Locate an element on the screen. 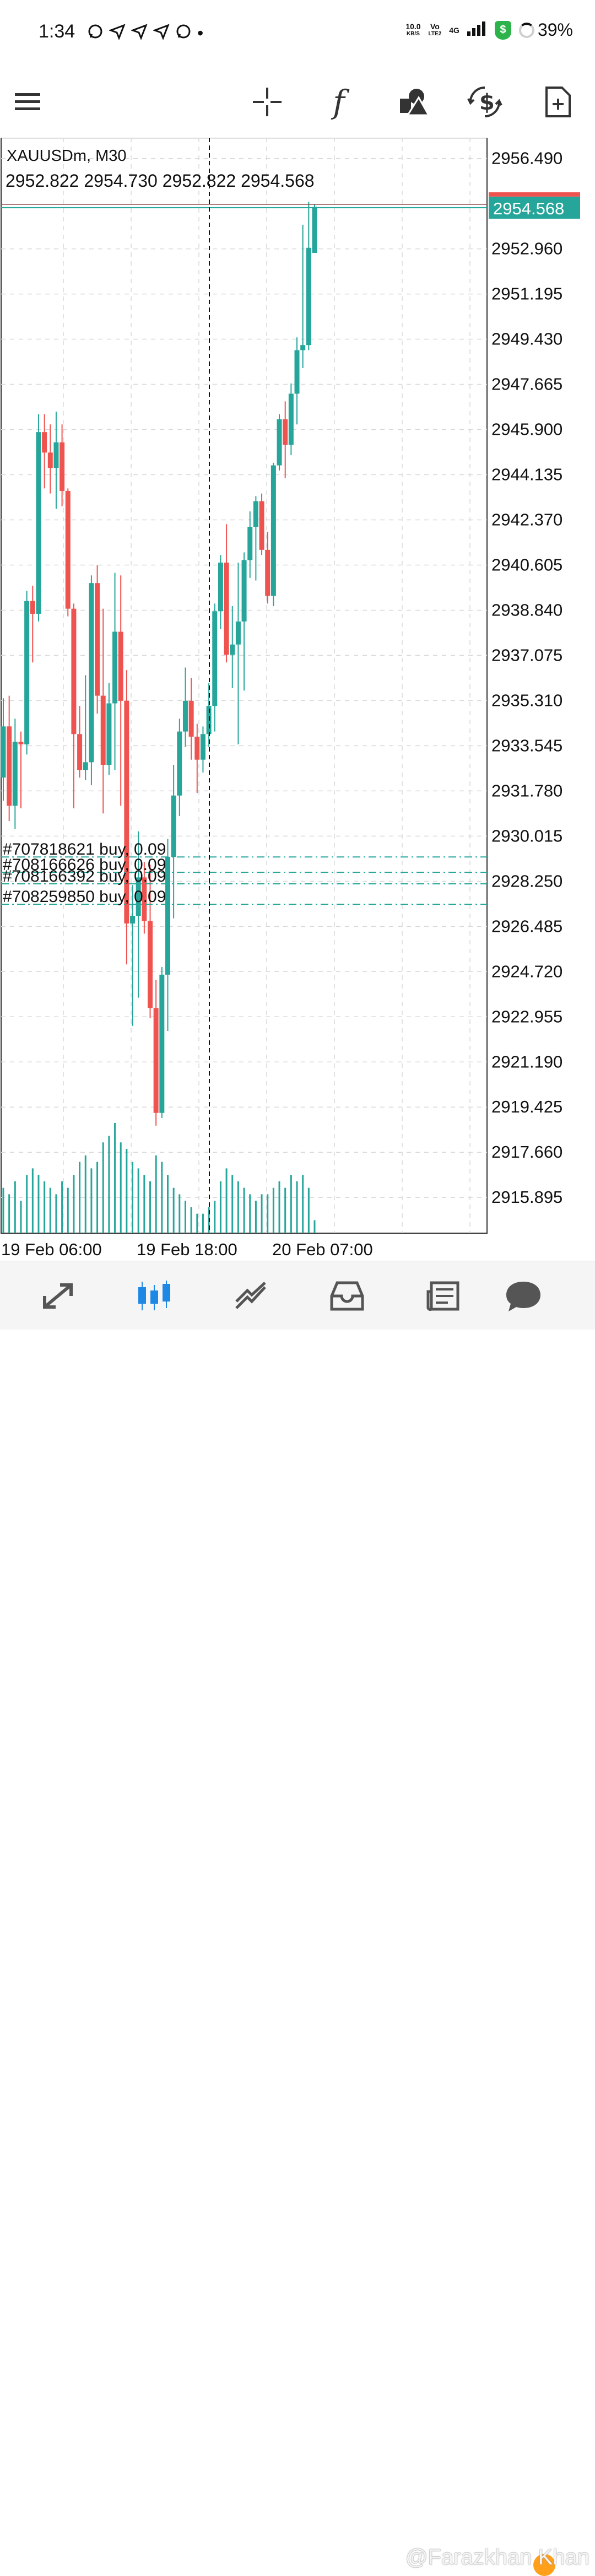 The image size is (595, 2576). price-axis-label: 2917.660 is located at coordinates (526, 1152).